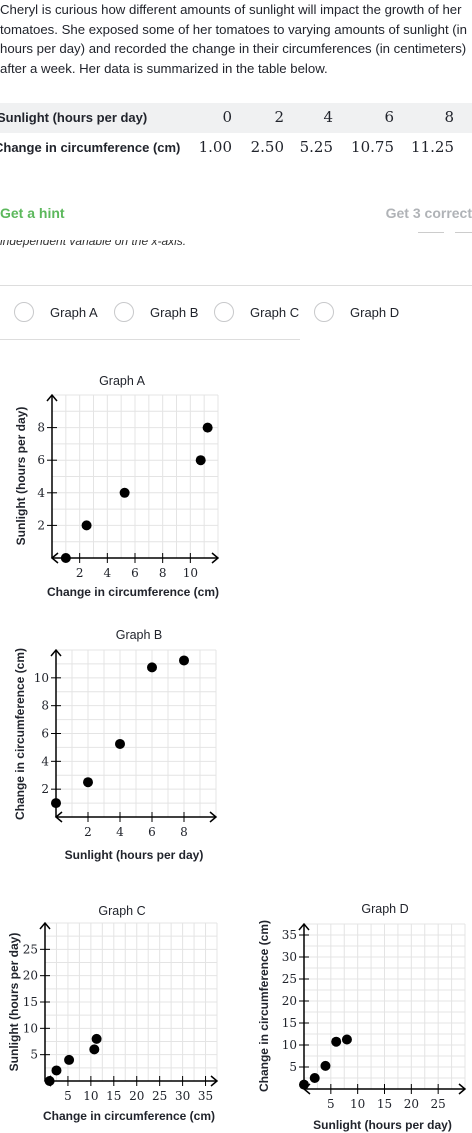 This screenshot has height=1133, width=472. I want to click on choice-label: Graph A, so click(74, 312).